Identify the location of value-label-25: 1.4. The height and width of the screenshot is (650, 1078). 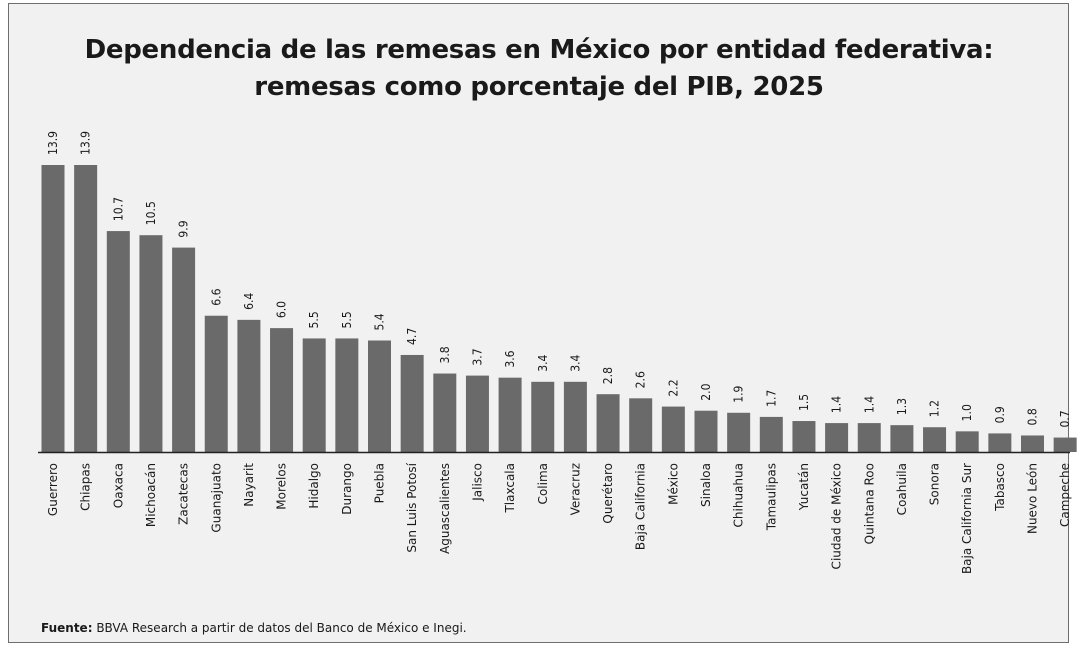
(869, 404).